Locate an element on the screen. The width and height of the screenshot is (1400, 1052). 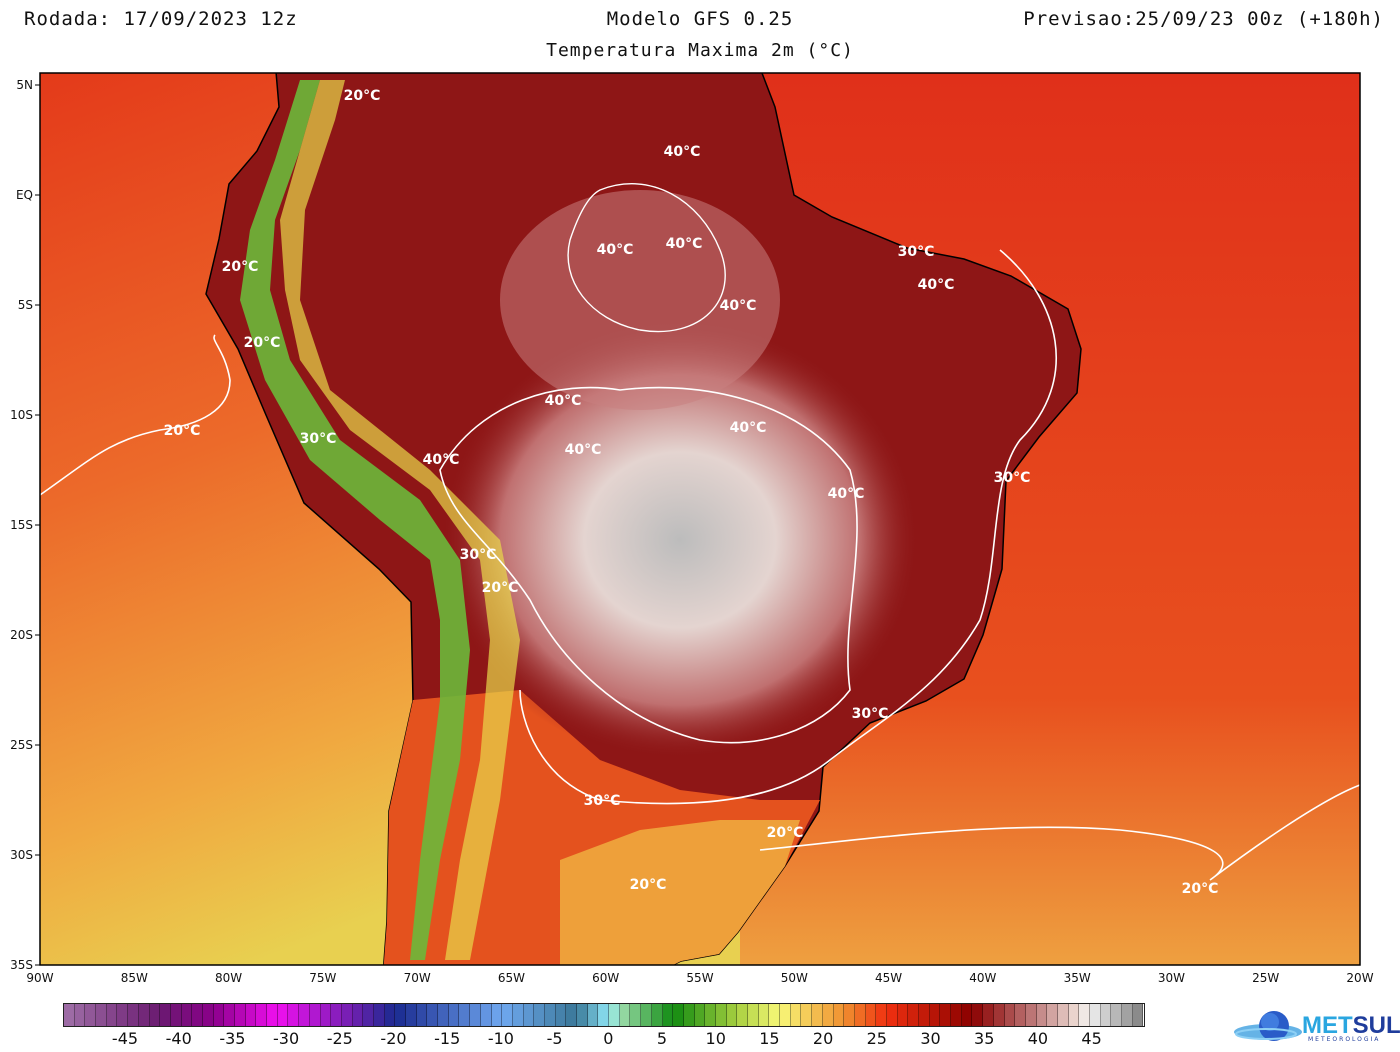
lon-label: 35W is located at coordinates (1077, 978).